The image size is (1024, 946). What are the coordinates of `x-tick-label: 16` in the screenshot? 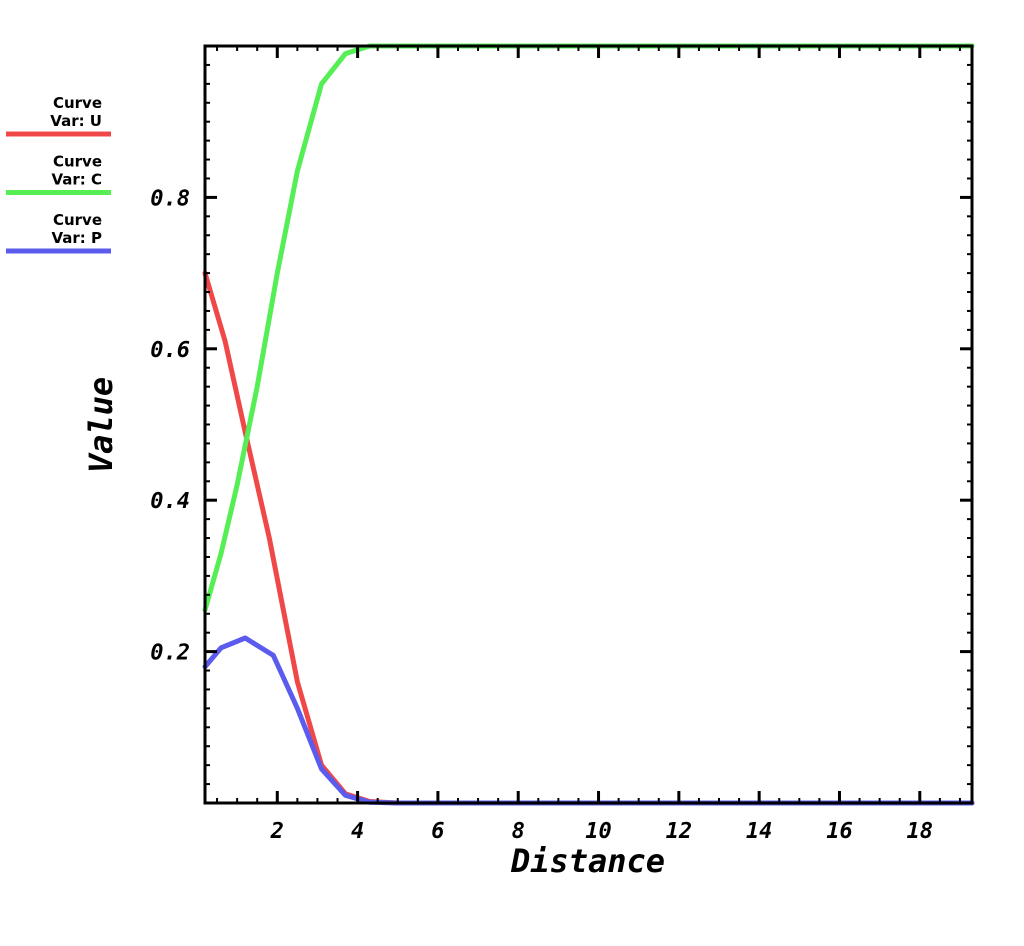 It's located at (839, 831).